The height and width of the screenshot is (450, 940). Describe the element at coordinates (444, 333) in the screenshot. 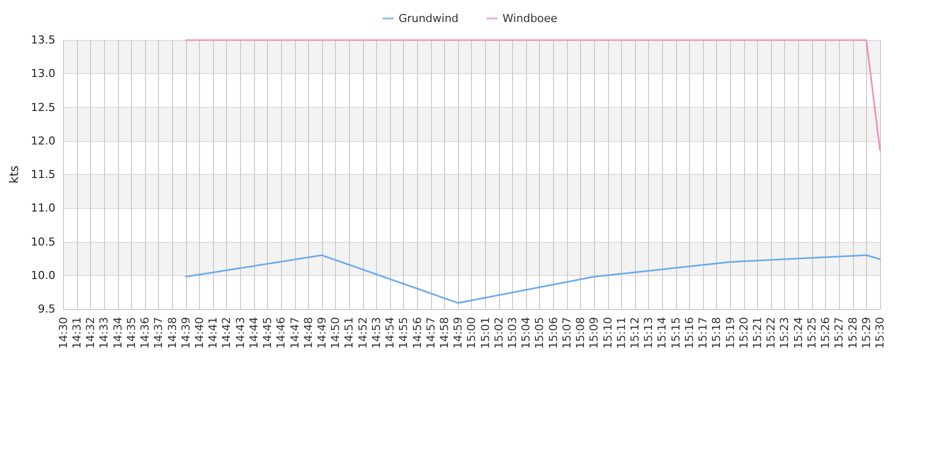

I see `x-tick-label: 14:58` at that location.